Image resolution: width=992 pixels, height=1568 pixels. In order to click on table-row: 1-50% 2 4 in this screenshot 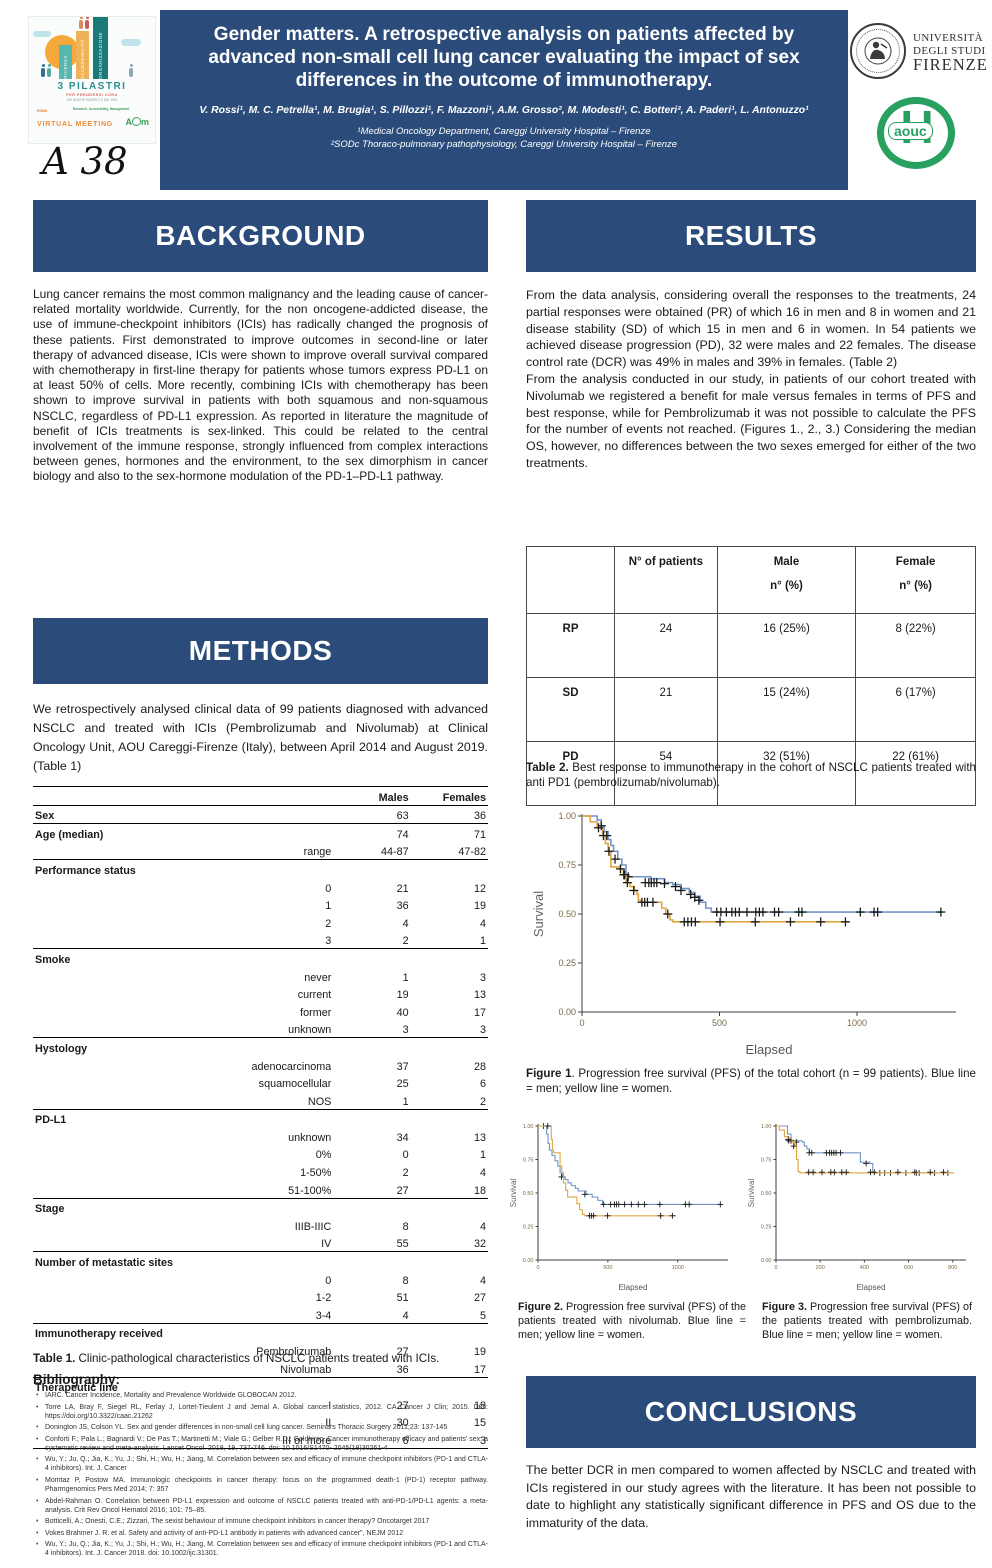, I will do `click(393, 1173)`.